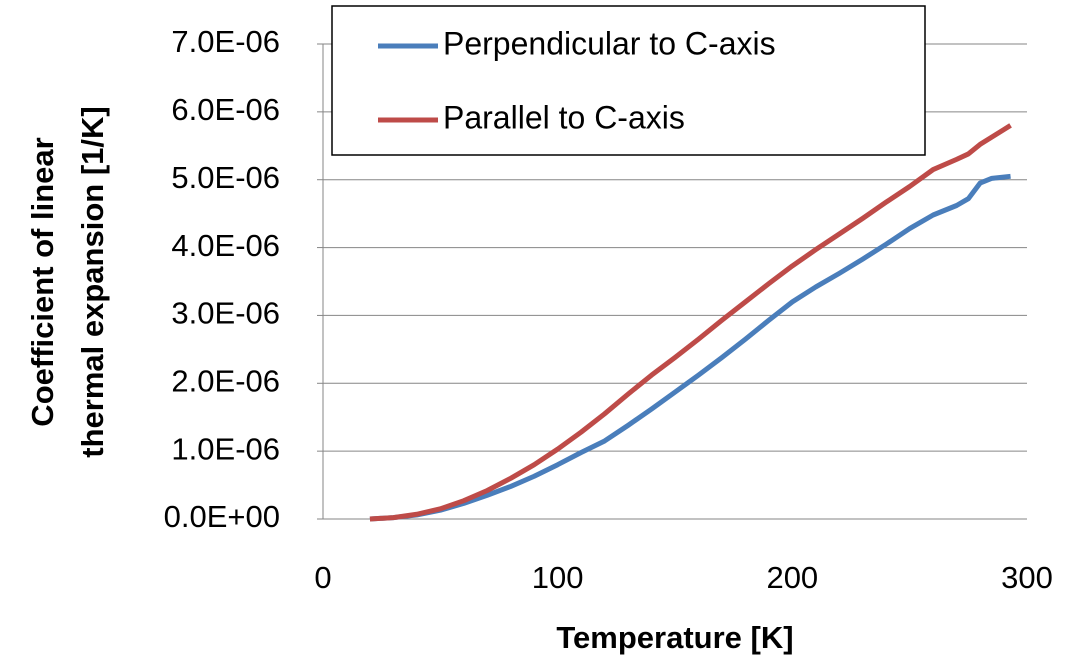  Describe the element at coordinates (322, 577) in the screenshot. I see `x-tick-label: 0` at that location.